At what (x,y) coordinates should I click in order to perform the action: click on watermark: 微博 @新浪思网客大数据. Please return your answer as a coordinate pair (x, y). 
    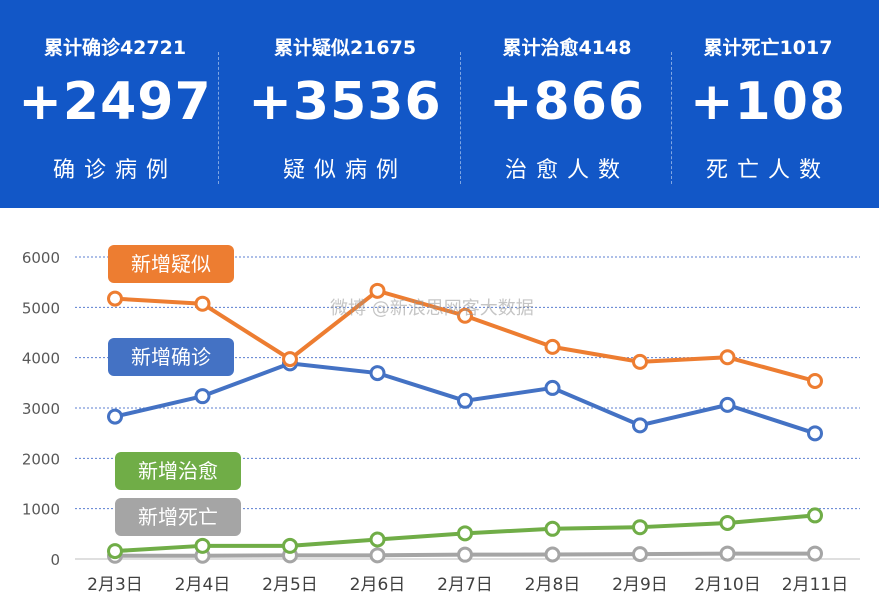
    Looking at the image, I should click on (432, 308).